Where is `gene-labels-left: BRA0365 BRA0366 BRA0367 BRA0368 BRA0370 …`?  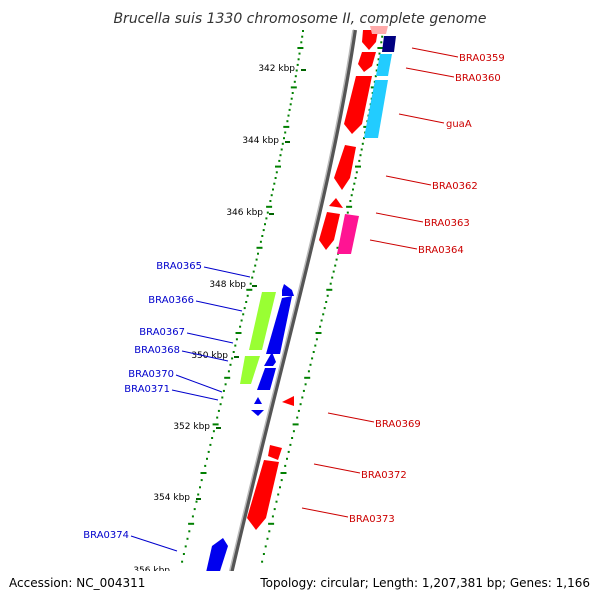 gene-labels-left: BRA0365 BRA0366 BRA0367 BRA0368 BRA0370 … is located at coordinates (167, 406).